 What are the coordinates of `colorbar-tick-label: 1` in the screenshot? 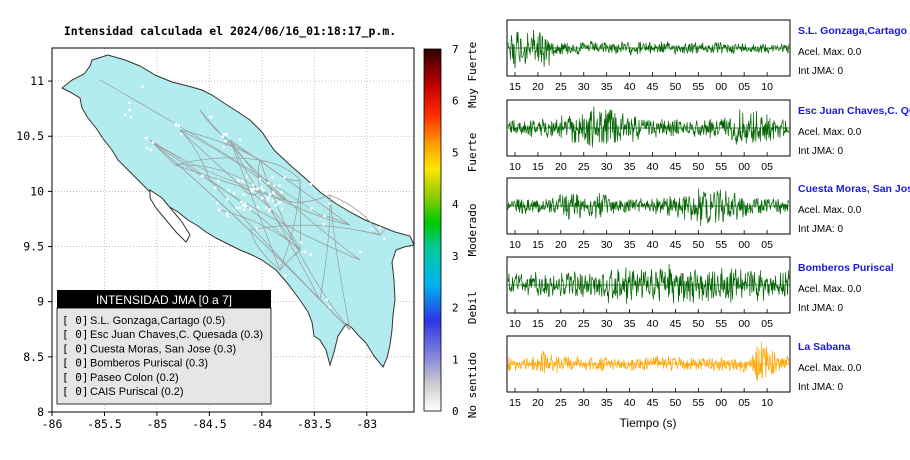 It's located at (455, 359).